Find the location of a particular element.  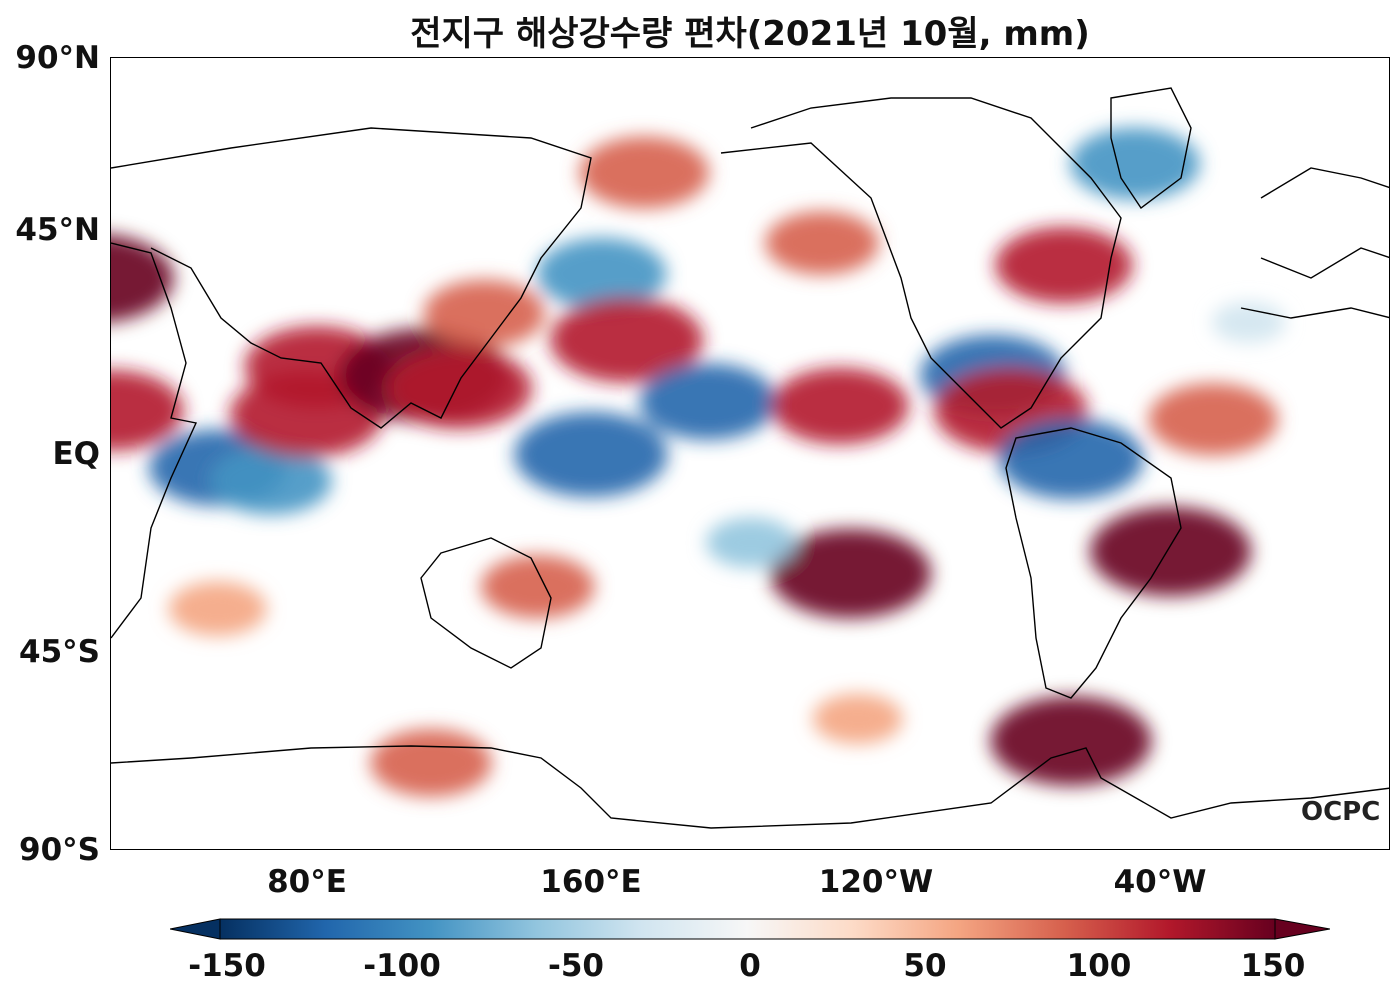

lat-tick-label: 45°S is located at coordinates (59, 652).